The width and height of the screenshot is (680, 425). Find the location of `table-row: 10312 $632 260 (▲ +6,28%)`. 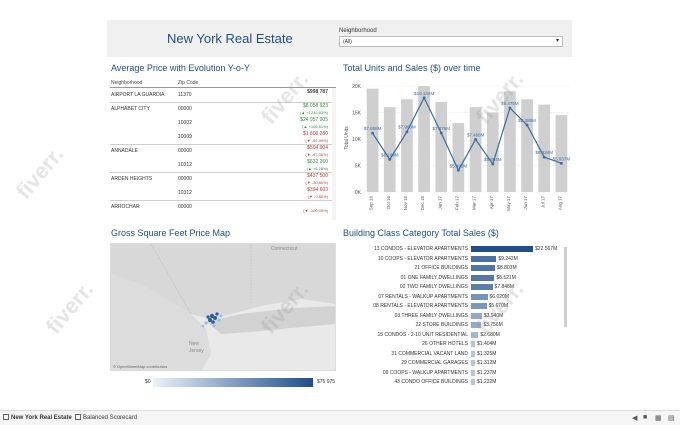

table-row: 10312 $632 260 (▲ +6,28%) is located at coordinates (223, 166).